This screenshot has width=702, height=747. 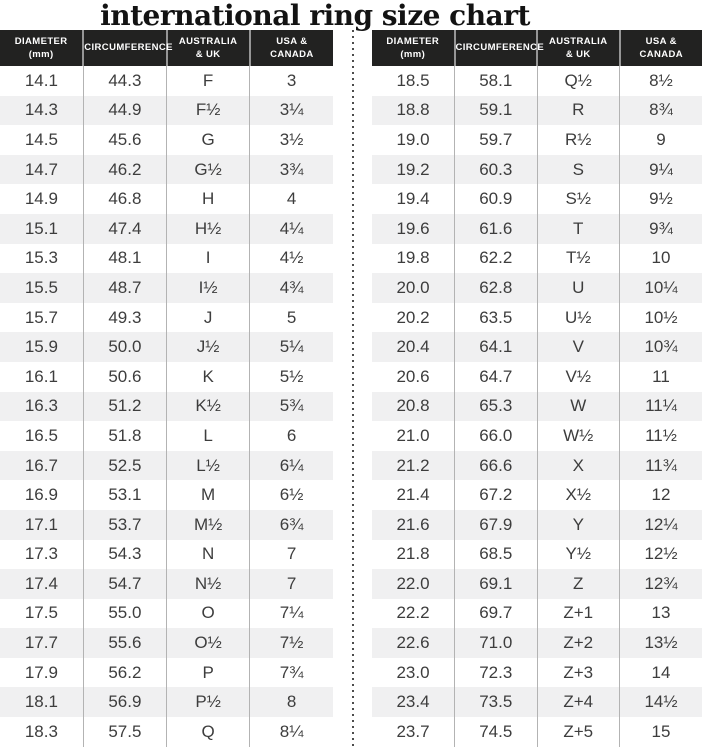 I want to click on table-cell: 14.9, so click(x=41, y=199).